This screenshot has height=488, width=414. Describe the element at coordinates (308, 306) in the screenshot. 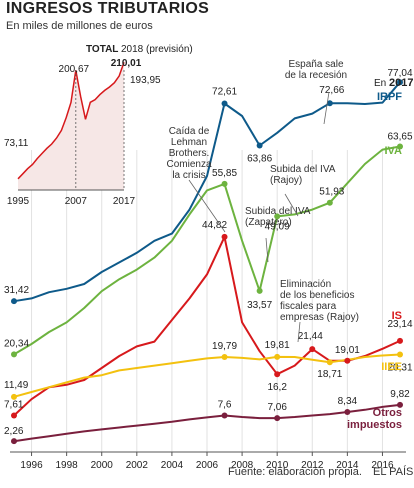

I see `annotation-beneficios-line-2: fiscales para` at that location.